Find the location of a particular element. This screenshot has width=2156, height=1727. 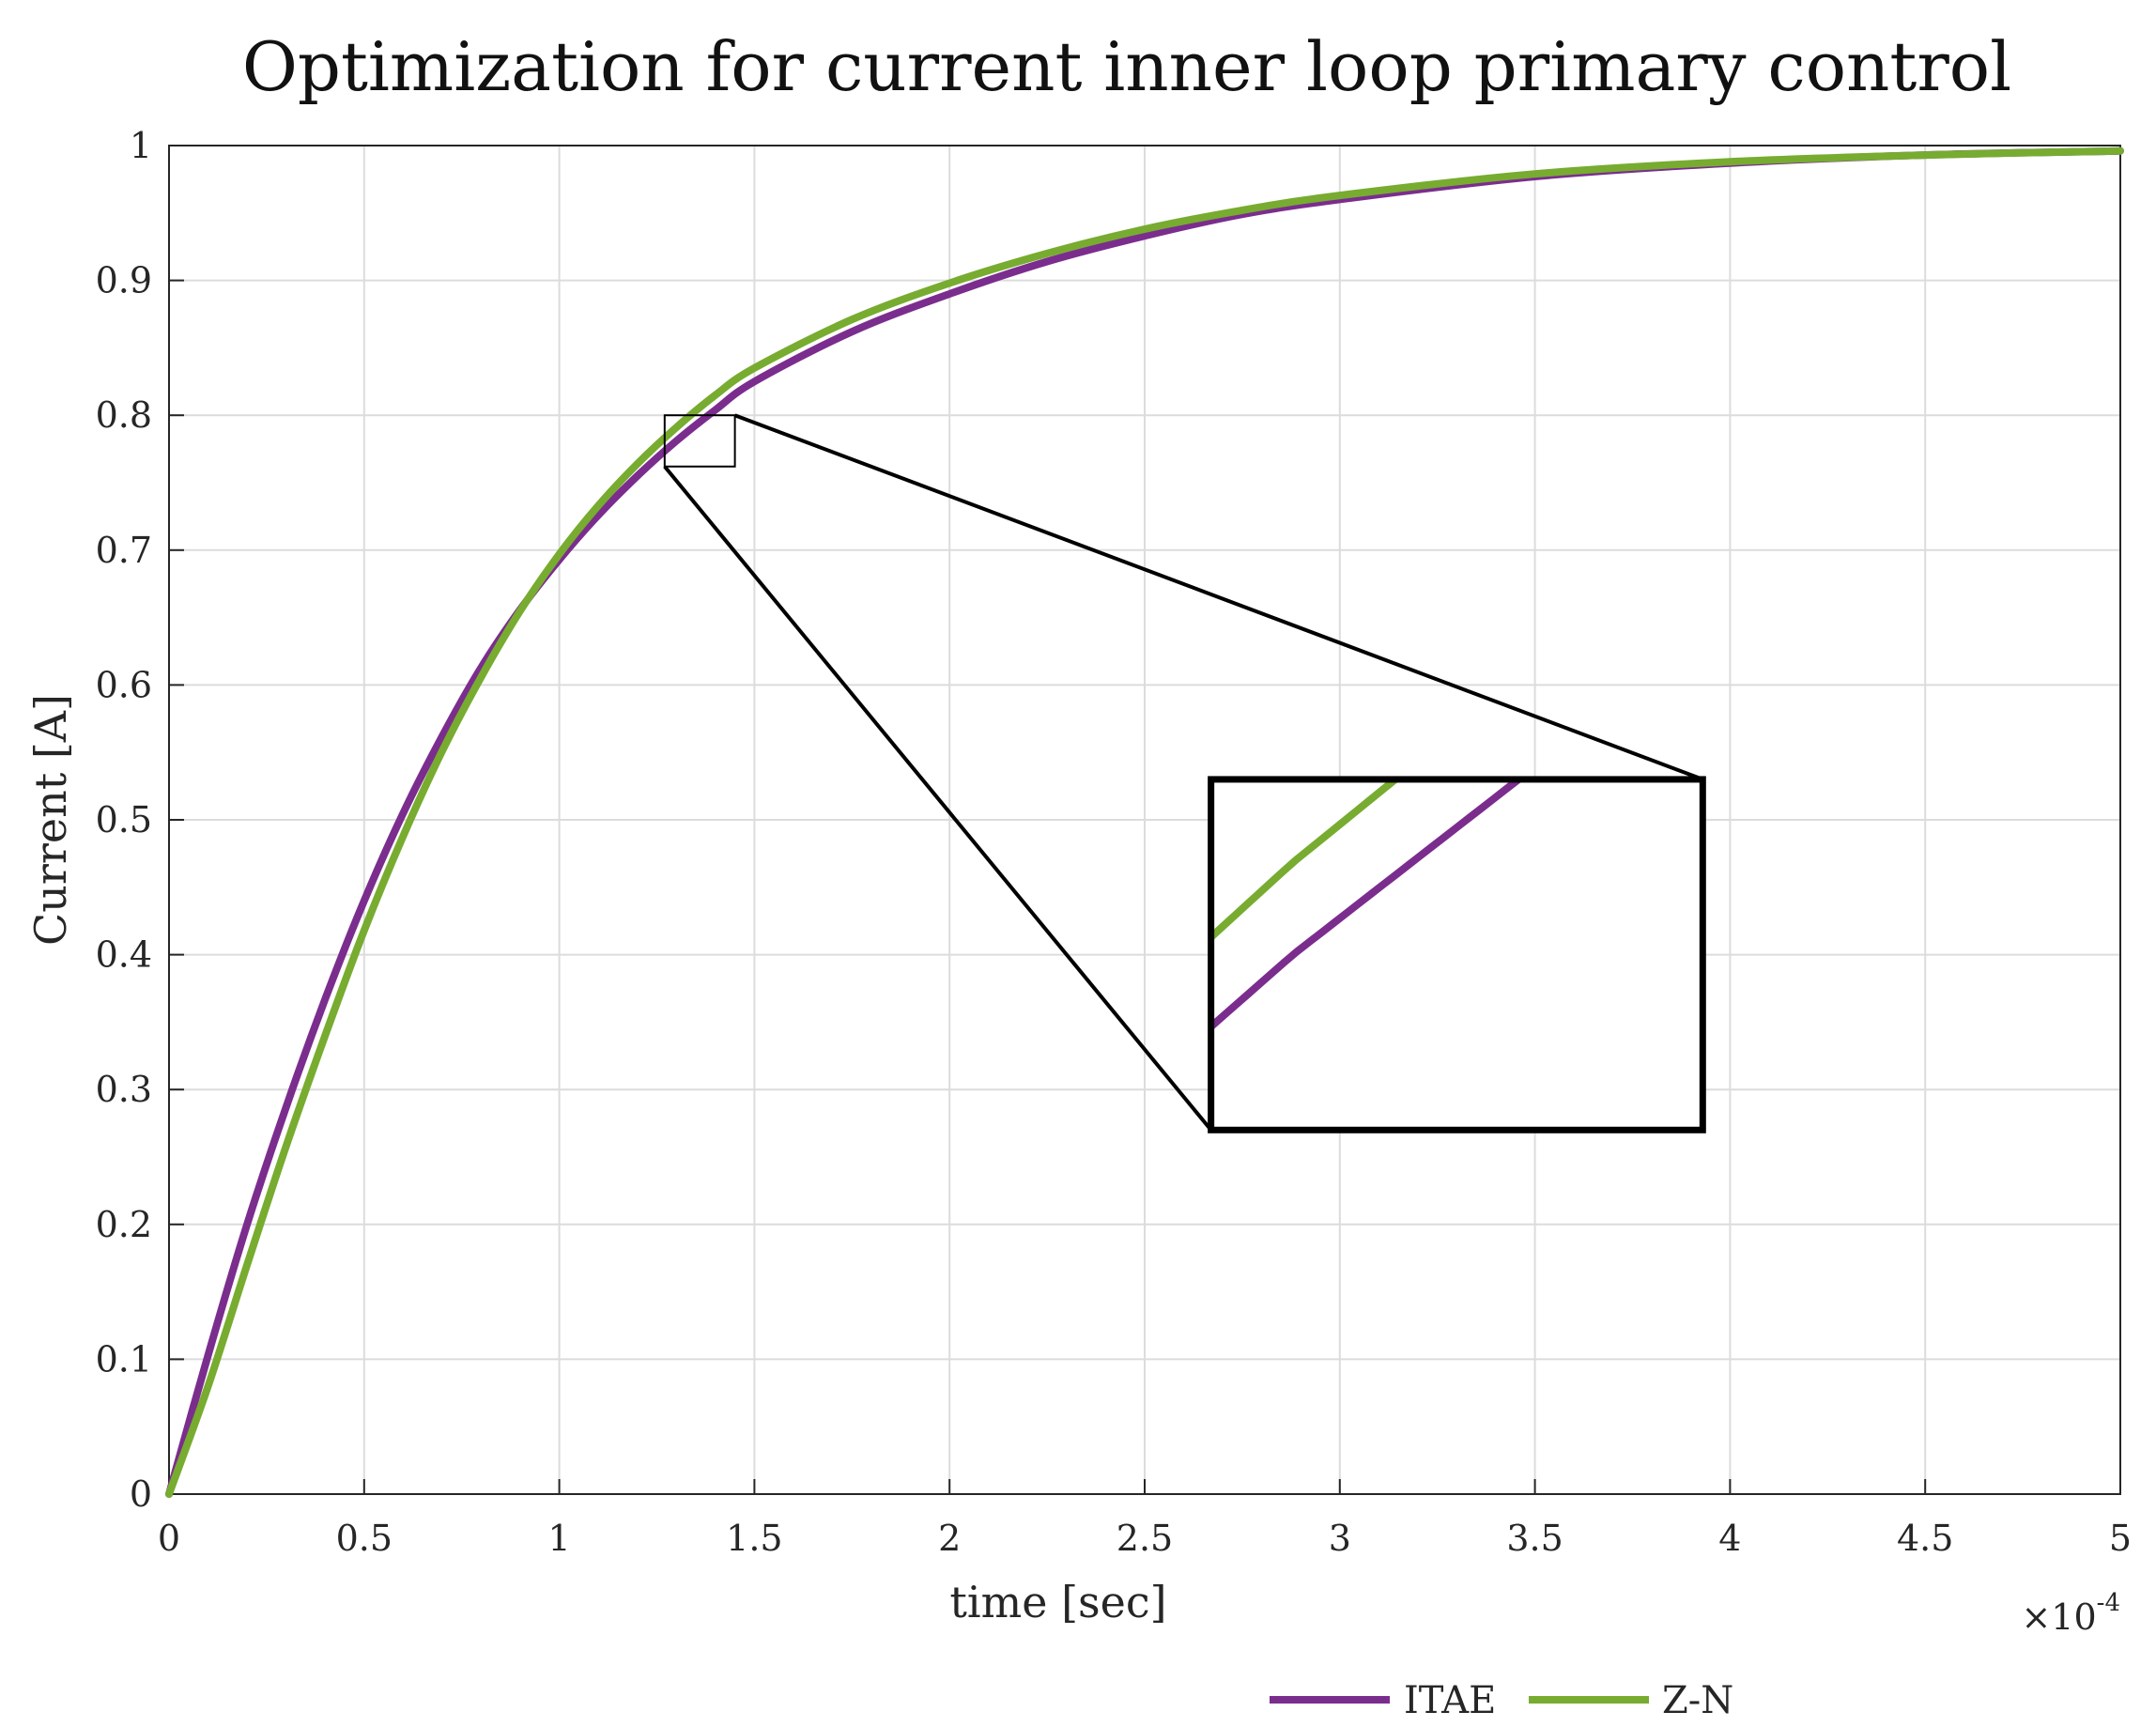

y-tick-label: 0.4 is located at coordinates (124, 955).